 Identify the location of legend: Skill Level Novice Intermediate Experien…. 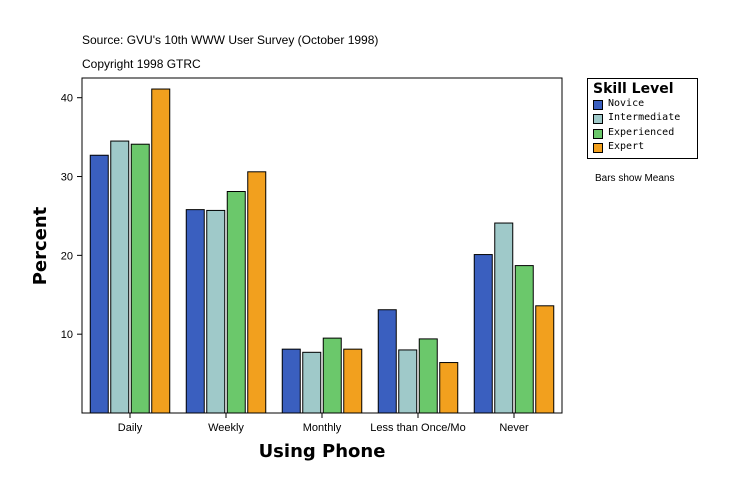
(642, 118).